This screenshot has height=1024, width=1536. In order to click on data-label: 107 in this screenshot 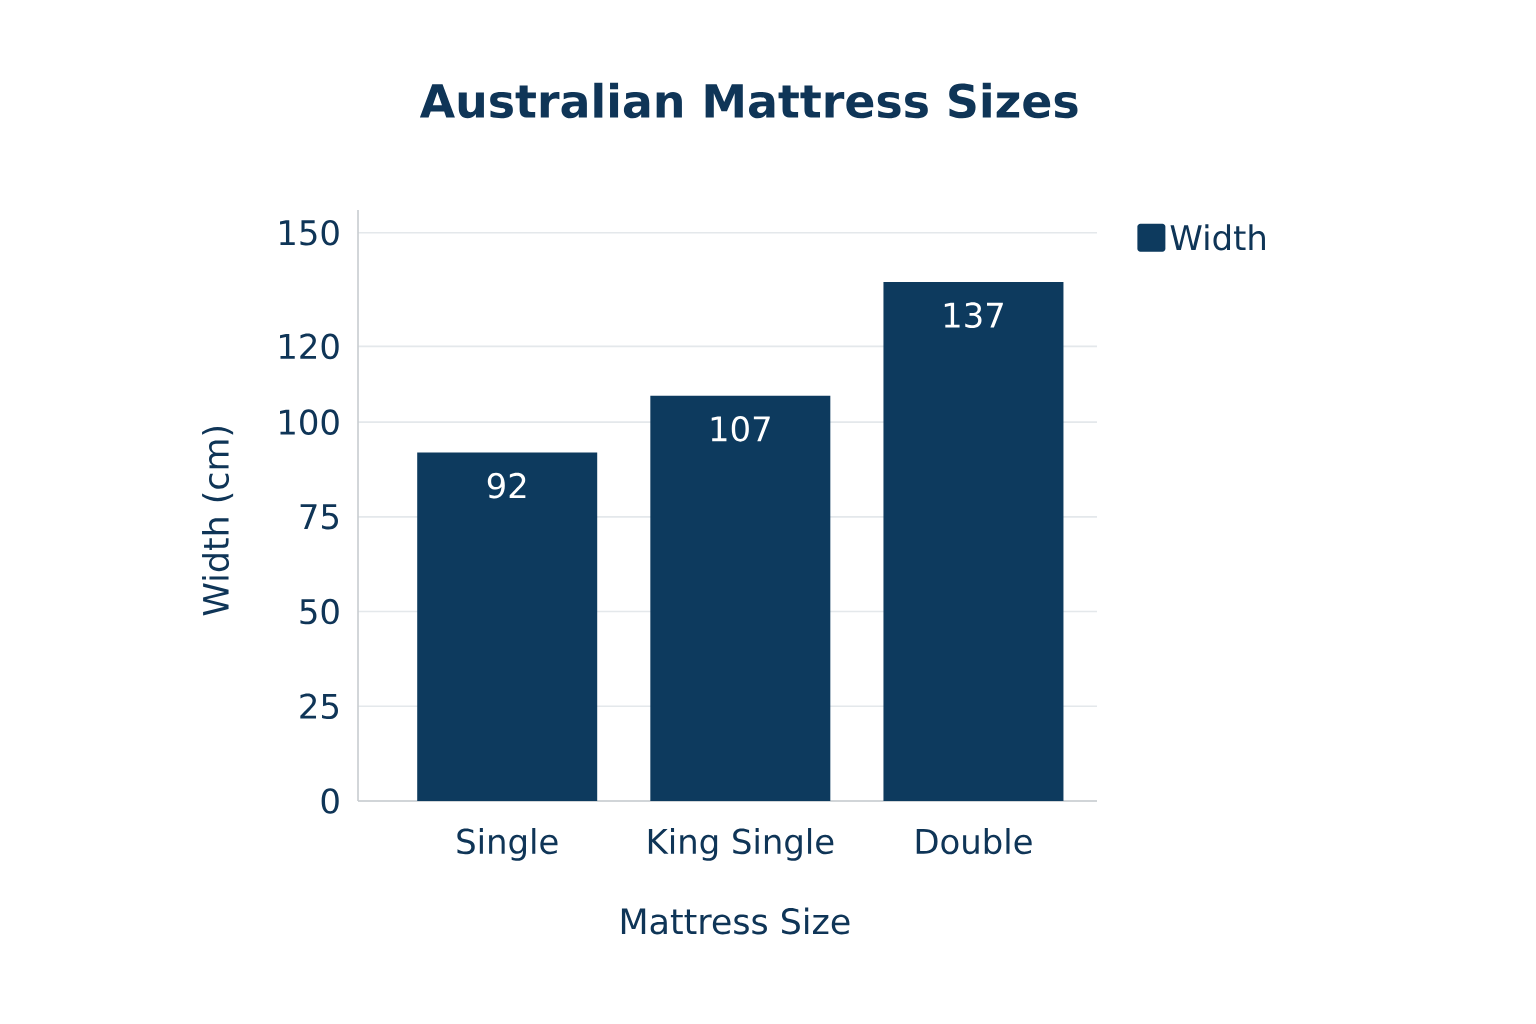, I will do `click(740, 429)`.